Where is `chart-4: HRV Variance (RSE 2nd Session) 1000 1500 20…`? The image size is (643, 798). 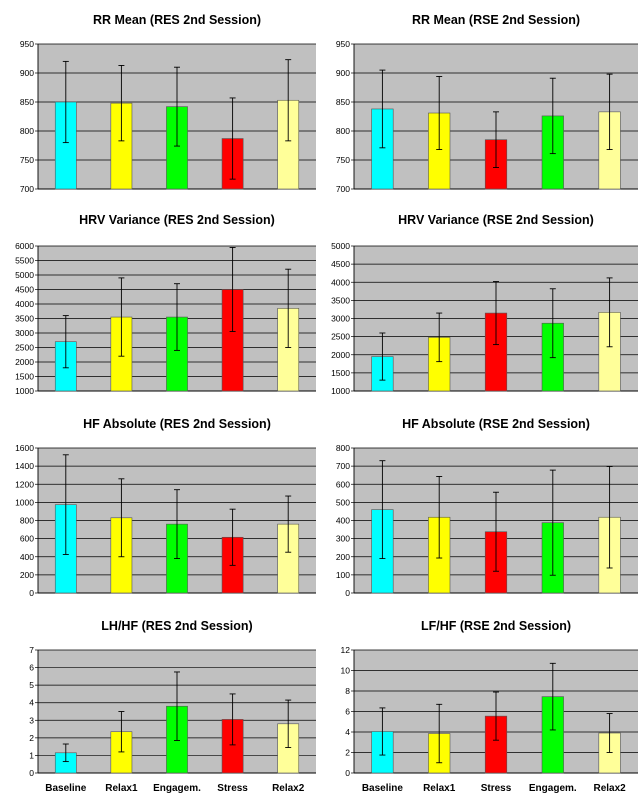 chart-4: HRV Variance (RSE 2nd Session) 1000 1500 20… is located at coordinates (484, 304).